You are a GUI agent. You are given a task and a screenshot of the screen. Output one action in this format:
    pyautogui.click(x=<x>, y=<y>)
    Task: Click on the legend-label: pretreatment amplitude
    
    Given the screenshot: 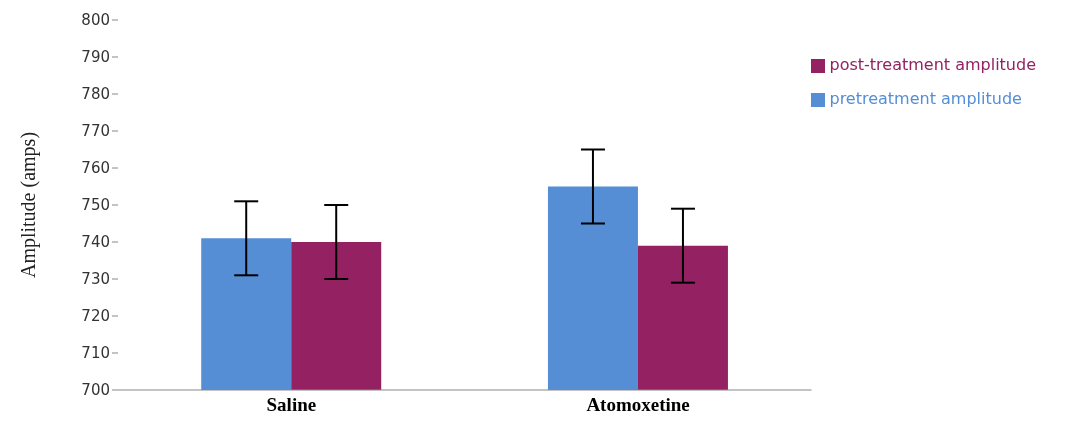 What is the action you would take?
    pyautogui.click(x=925, y=98)
    